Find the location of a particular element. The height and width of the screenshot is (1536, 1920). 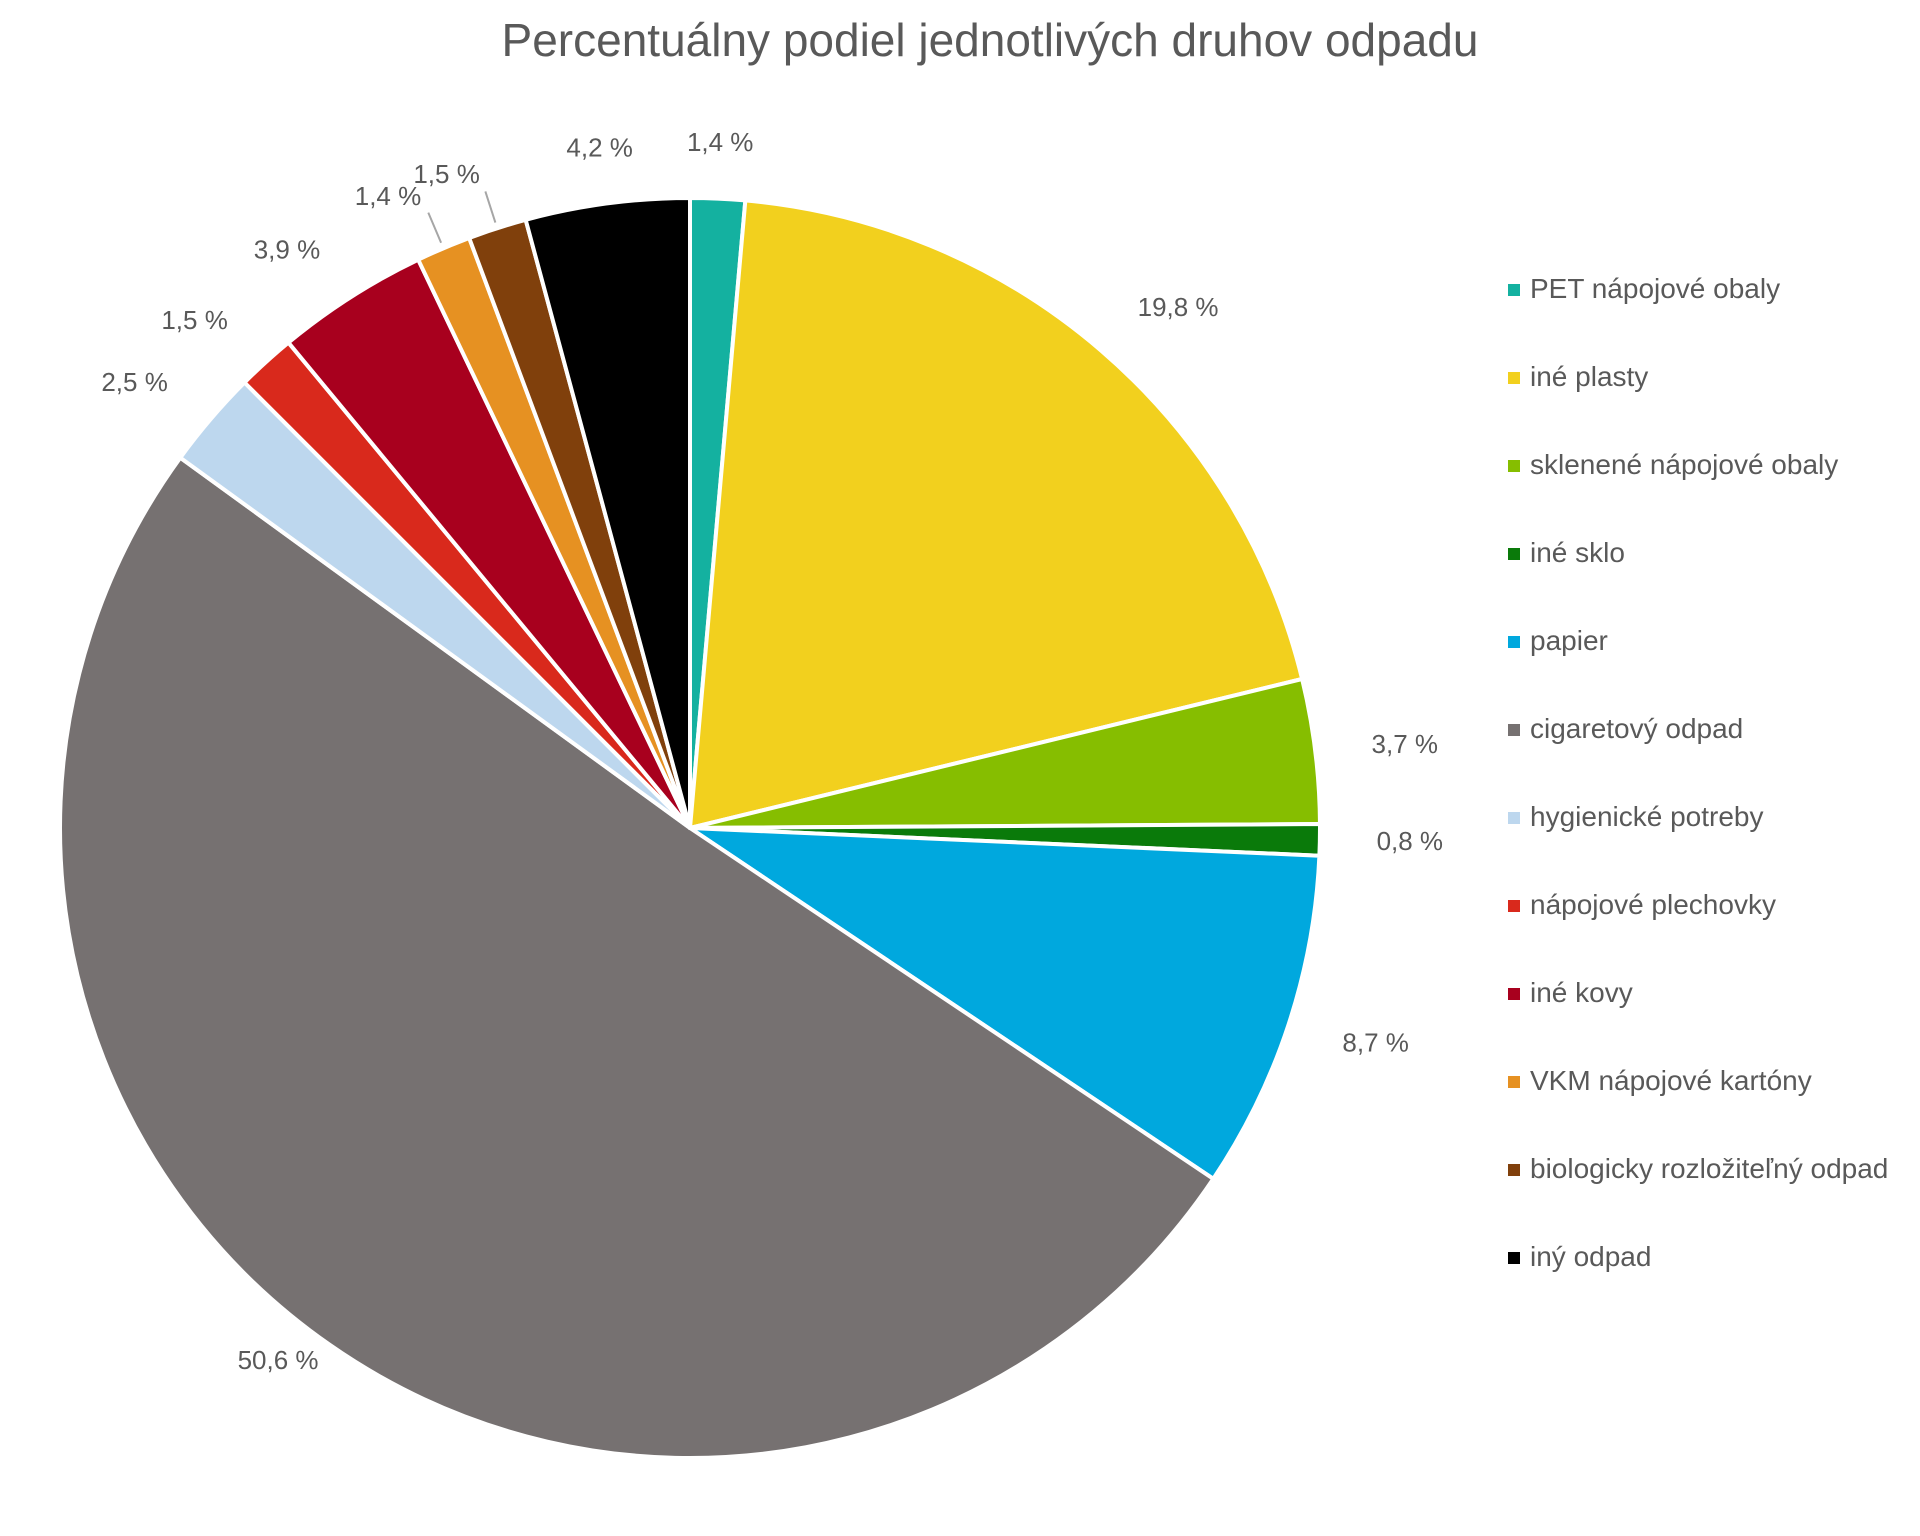

legend-label: VKM nápojové kartóny is located at coordinates (1671, 1080).